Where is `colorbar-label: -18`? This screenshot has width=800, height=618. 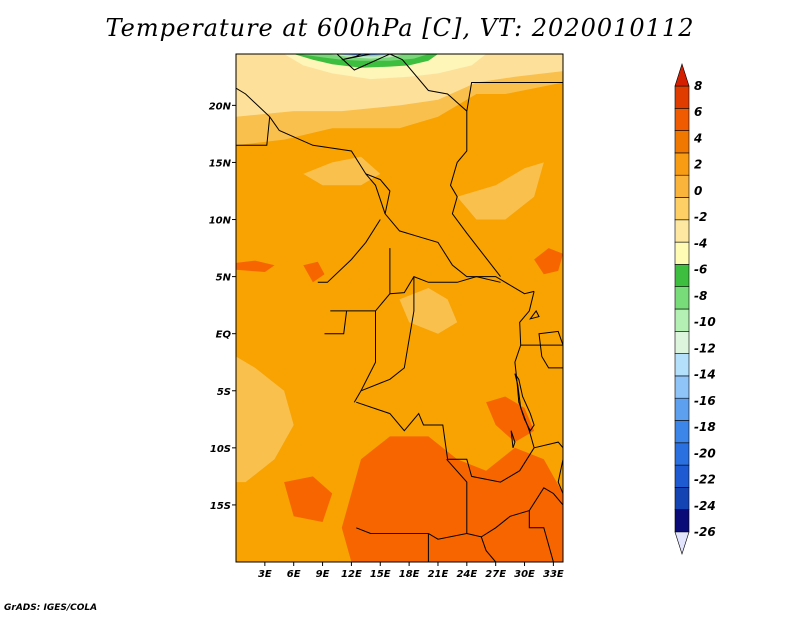
colorbar-label: -18 is located at coordinates (705, 427).